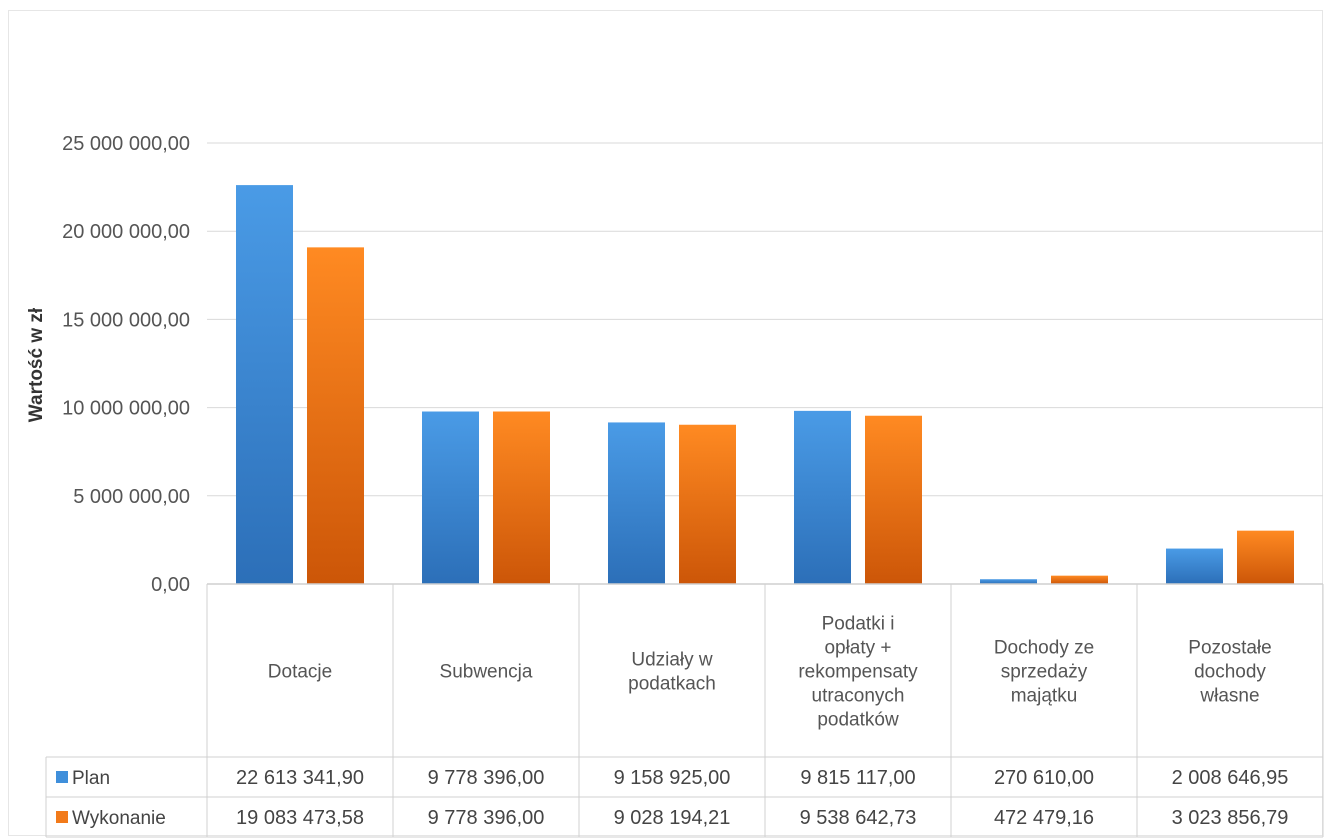 The height and width of the screenshot is (839, 1327). Describe the element at coordinates (857, 778) in the screenshot. I see `data-label-plan-3: 9 815 117,00` at that location.